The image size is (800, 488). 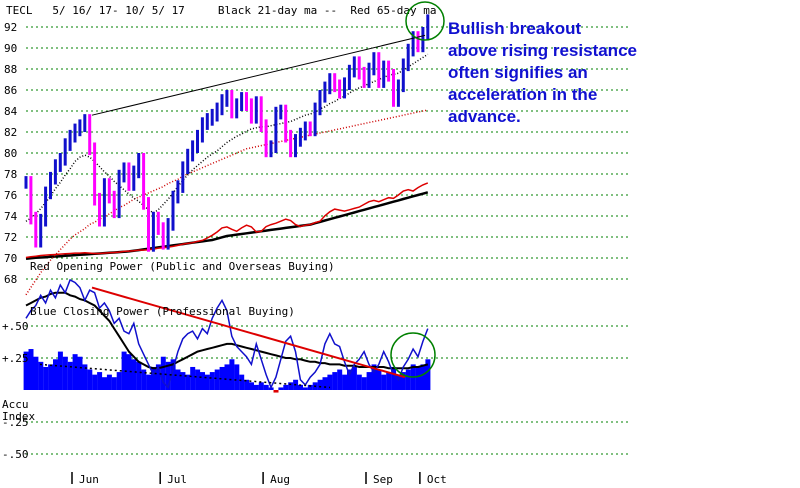 I want to click on closing-power-downtrend-line, so click(x=248, y=332).